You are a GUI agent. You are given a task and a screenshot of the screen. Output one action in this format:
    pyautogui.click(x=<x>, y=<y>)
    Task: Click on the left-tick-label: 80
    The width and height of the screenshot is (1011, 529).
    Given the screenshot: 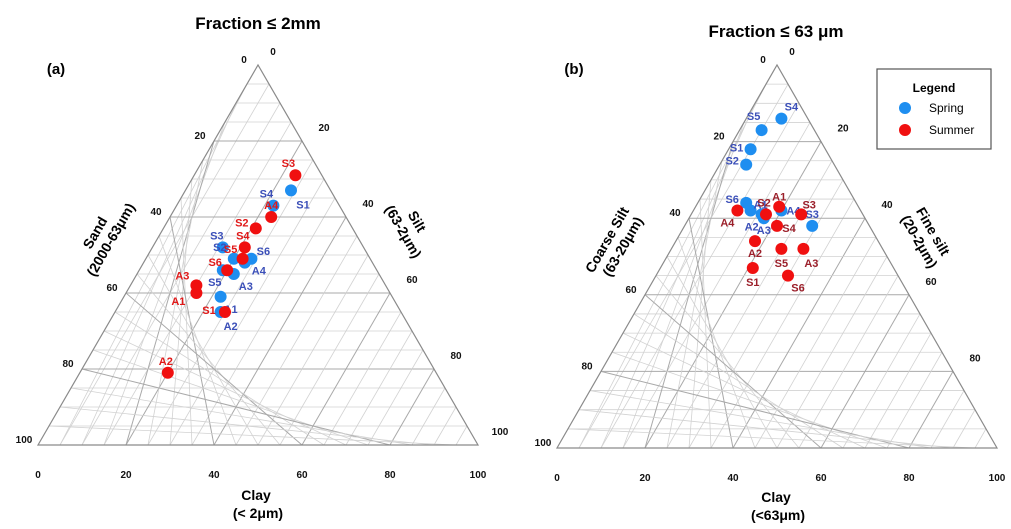 What is the action you would take?
    pyautogui.click(x=68, y=364)
    